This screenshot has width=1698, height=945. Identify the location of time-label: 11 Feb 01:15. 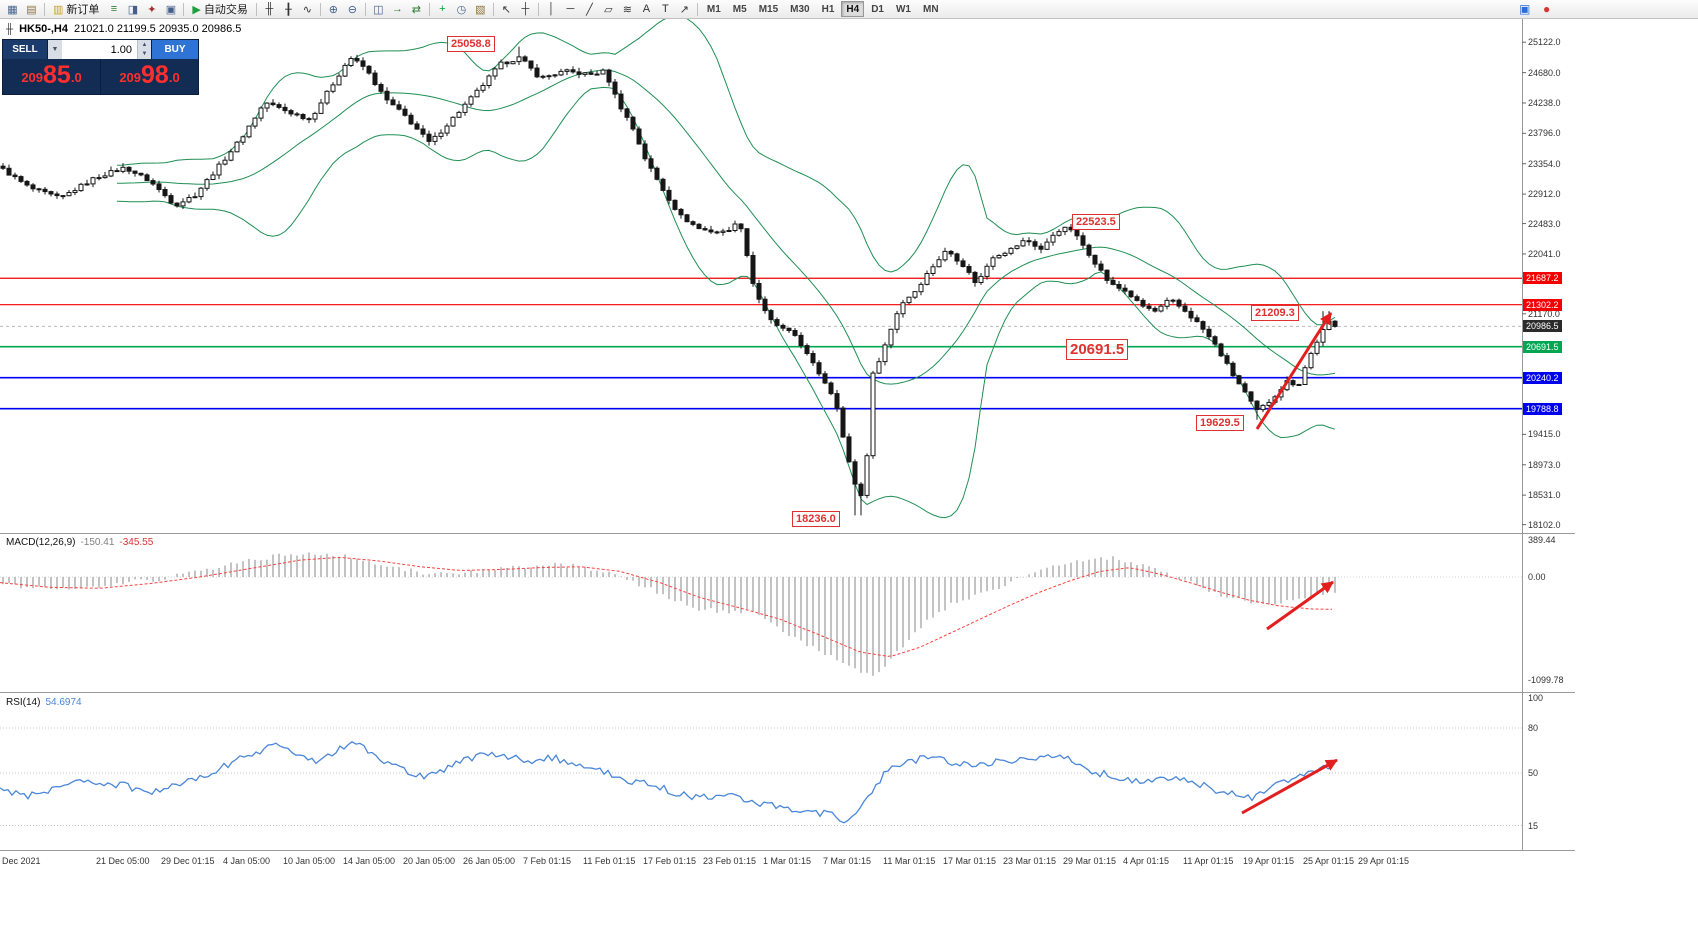
(609, 861).